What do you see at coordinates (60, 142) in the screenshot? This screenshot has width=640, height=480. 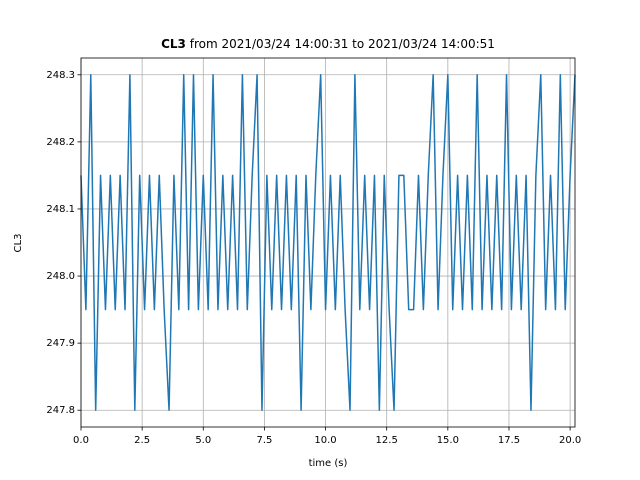 I see `y-tick-label: 248.2` at bounding box center [60, 142].